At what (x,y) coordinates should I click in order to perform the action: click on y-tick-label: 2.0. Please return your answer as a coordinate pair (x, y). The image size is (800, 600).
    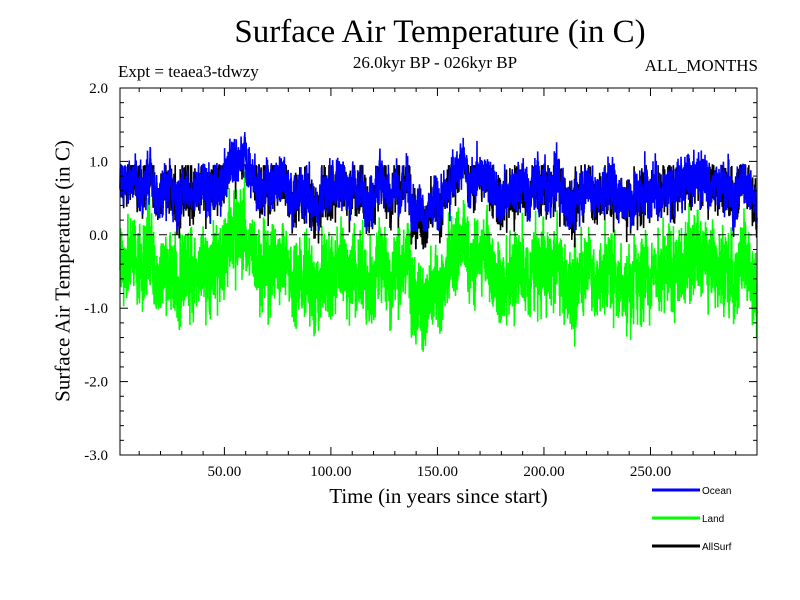
    Looking at the image, I should click on (98, 89).